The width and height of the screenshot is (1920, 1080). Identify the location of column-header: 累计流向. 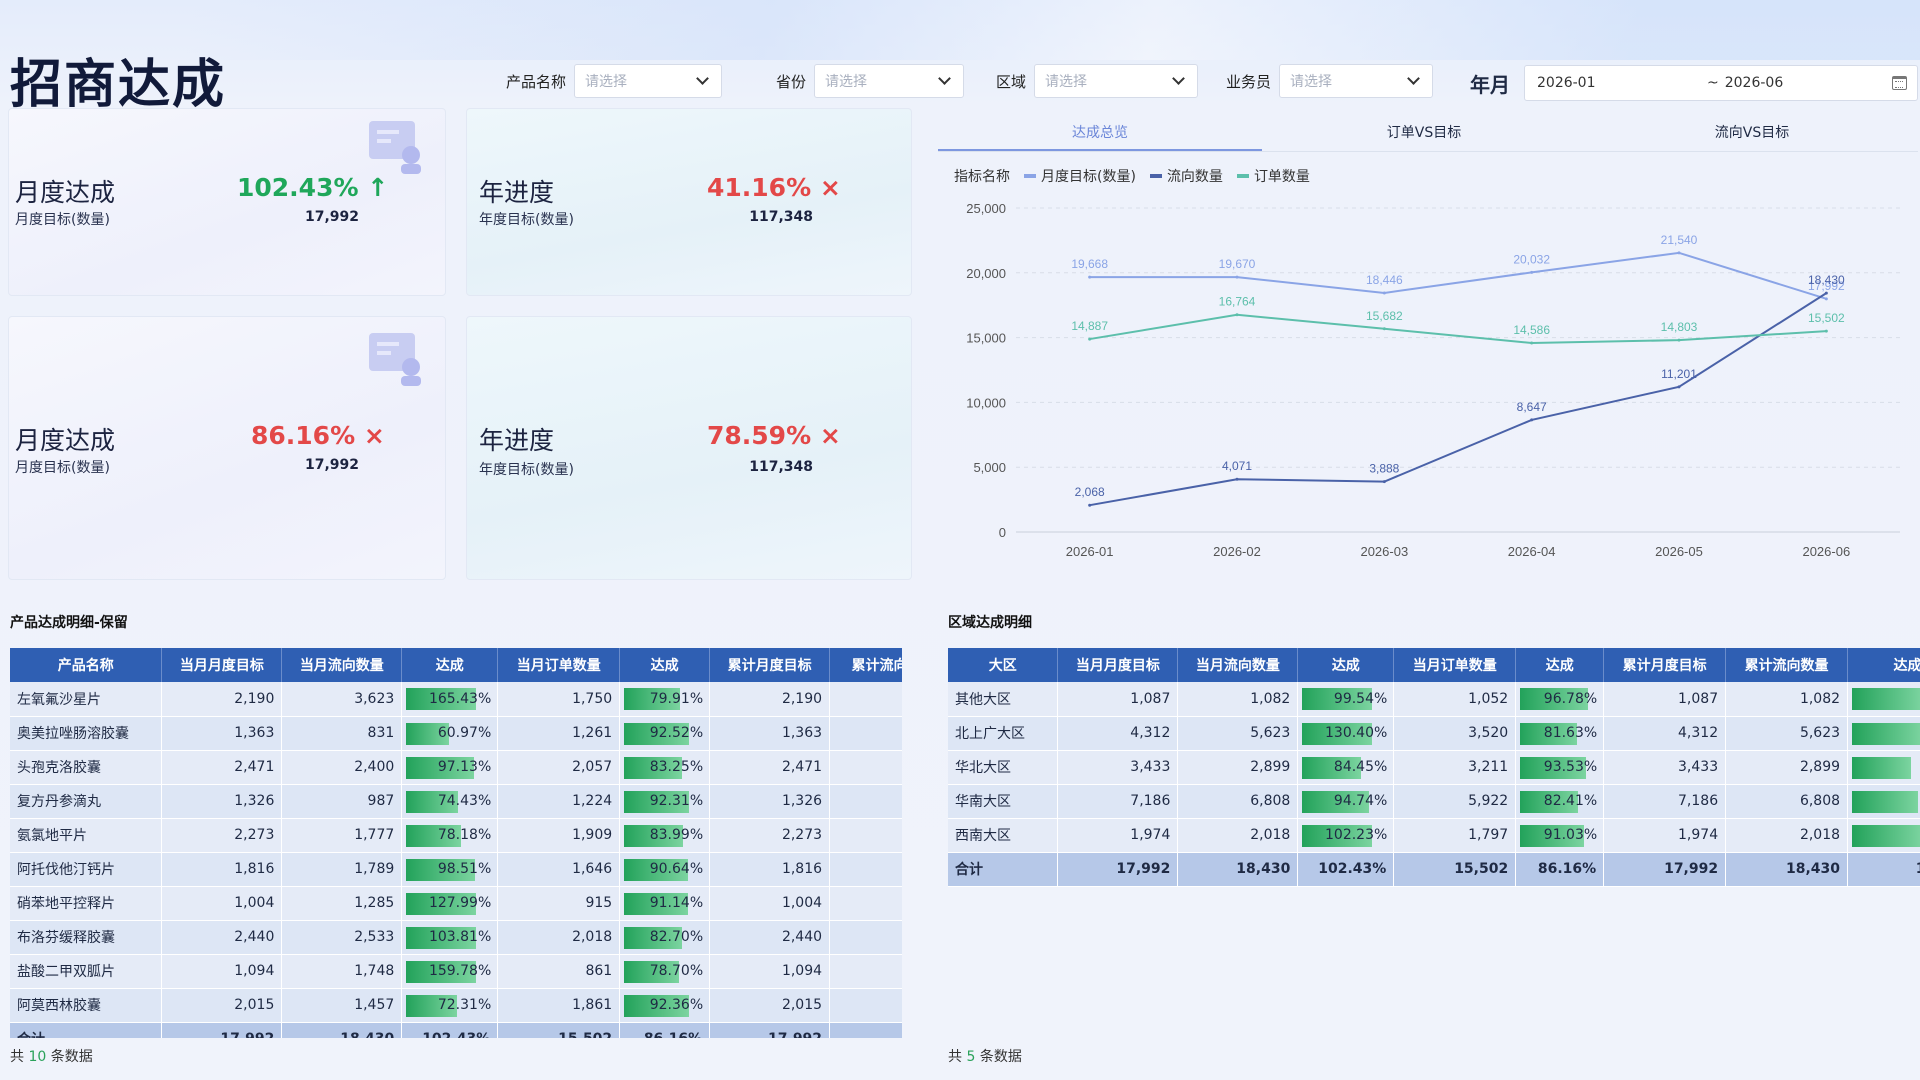
(865, 665).